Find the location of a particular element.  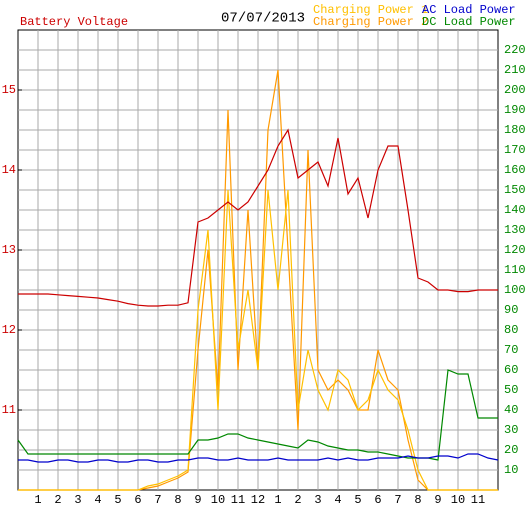

x-tick-label: 12 is located at coordinates (258, 500).